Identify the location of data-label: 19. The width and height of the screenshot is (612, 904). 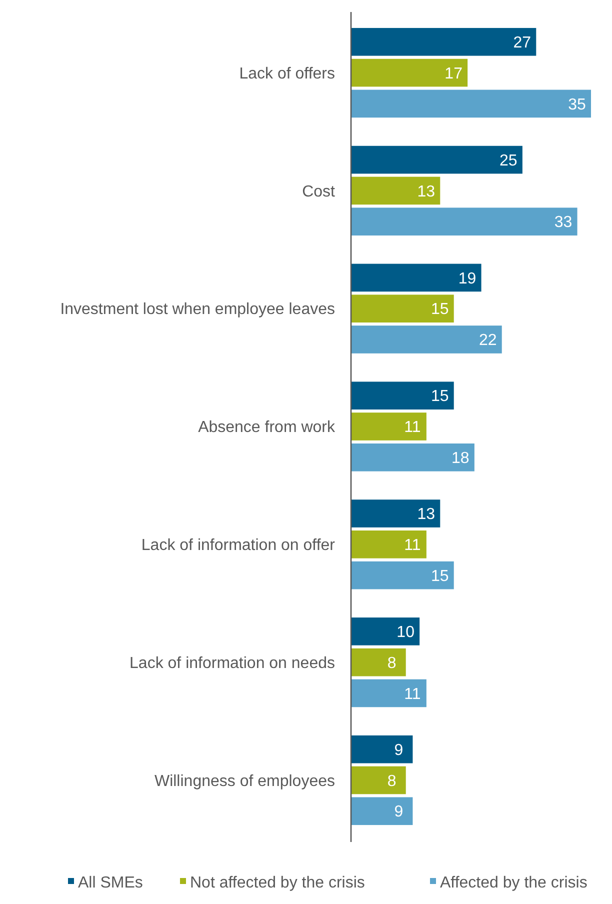
(467, 279).